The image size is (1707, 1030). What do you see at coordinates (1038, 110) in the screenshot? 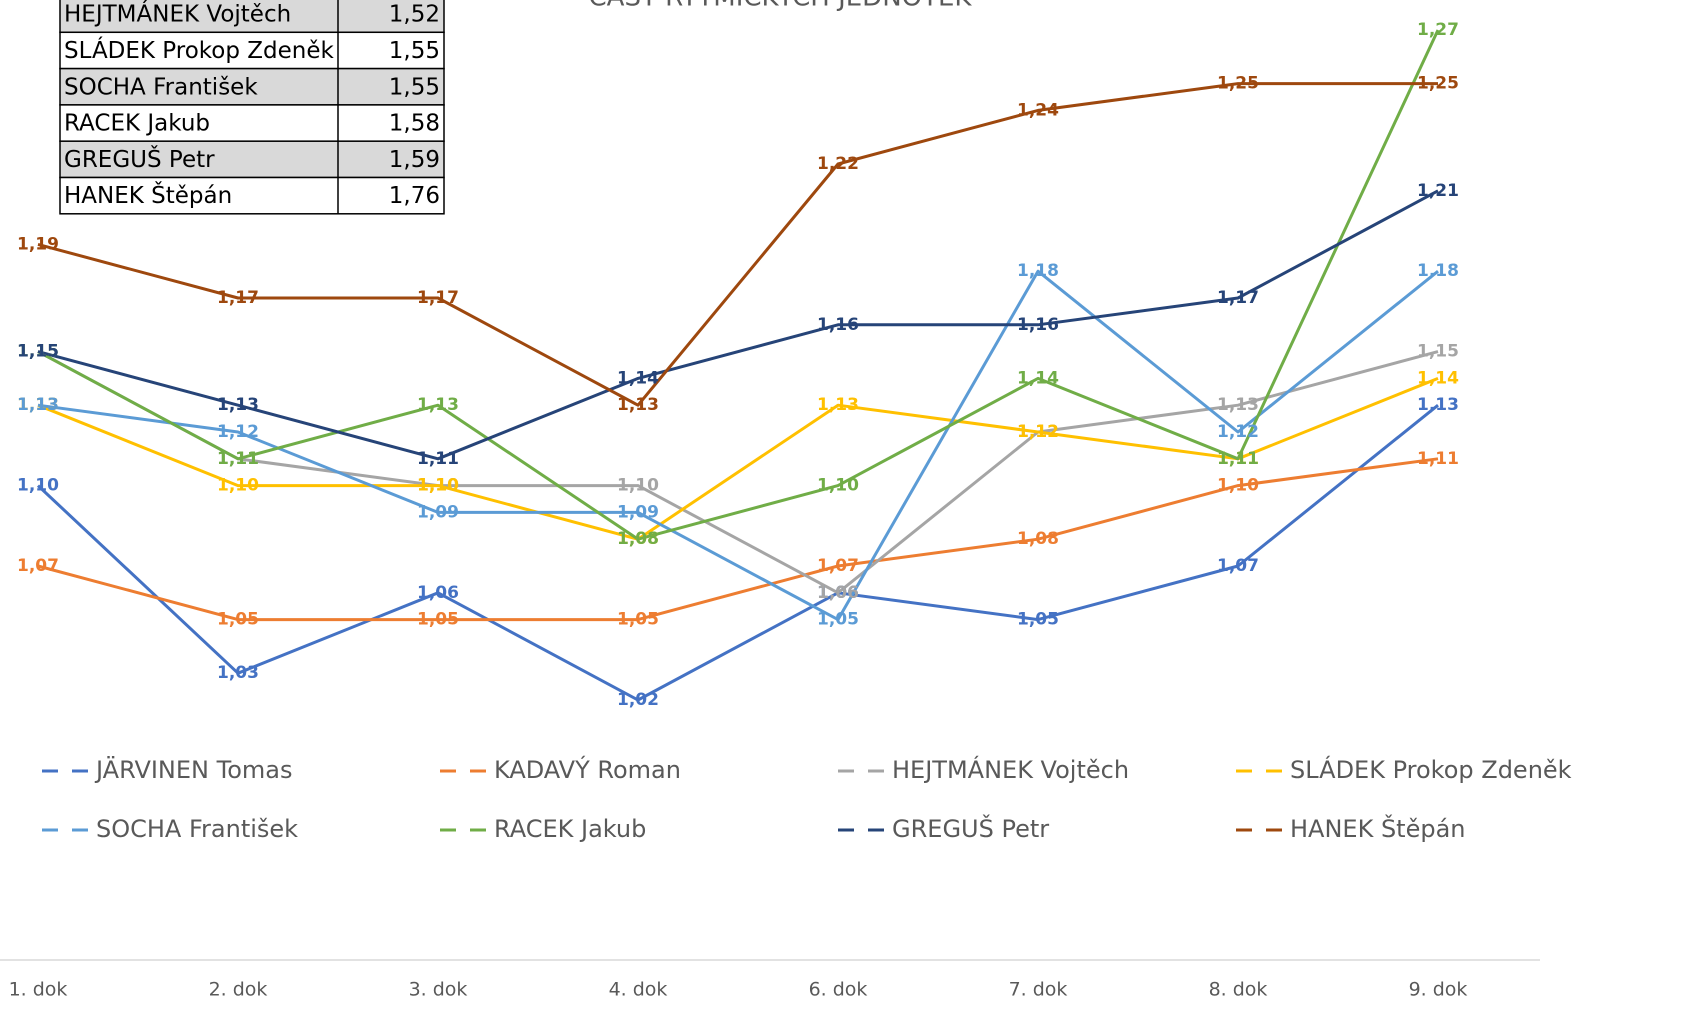
I see `data-label: 1,24` at bounding box center [1038, 110].